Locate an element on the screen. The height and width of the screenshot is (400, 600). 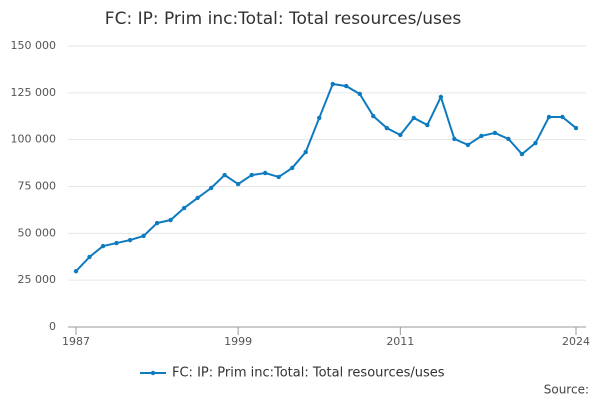
legend-marker is located at coordinates (153, 373).